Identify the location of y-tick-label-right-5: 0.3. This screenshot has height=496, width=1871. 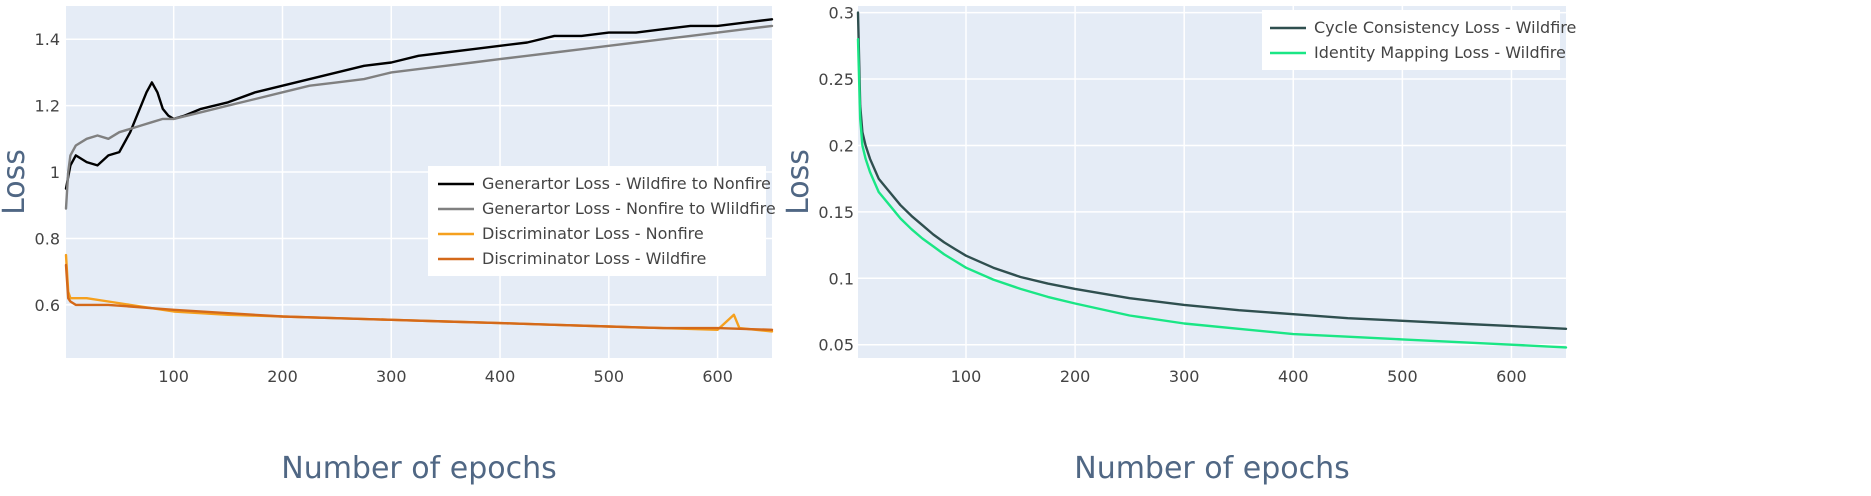
(841, 13).